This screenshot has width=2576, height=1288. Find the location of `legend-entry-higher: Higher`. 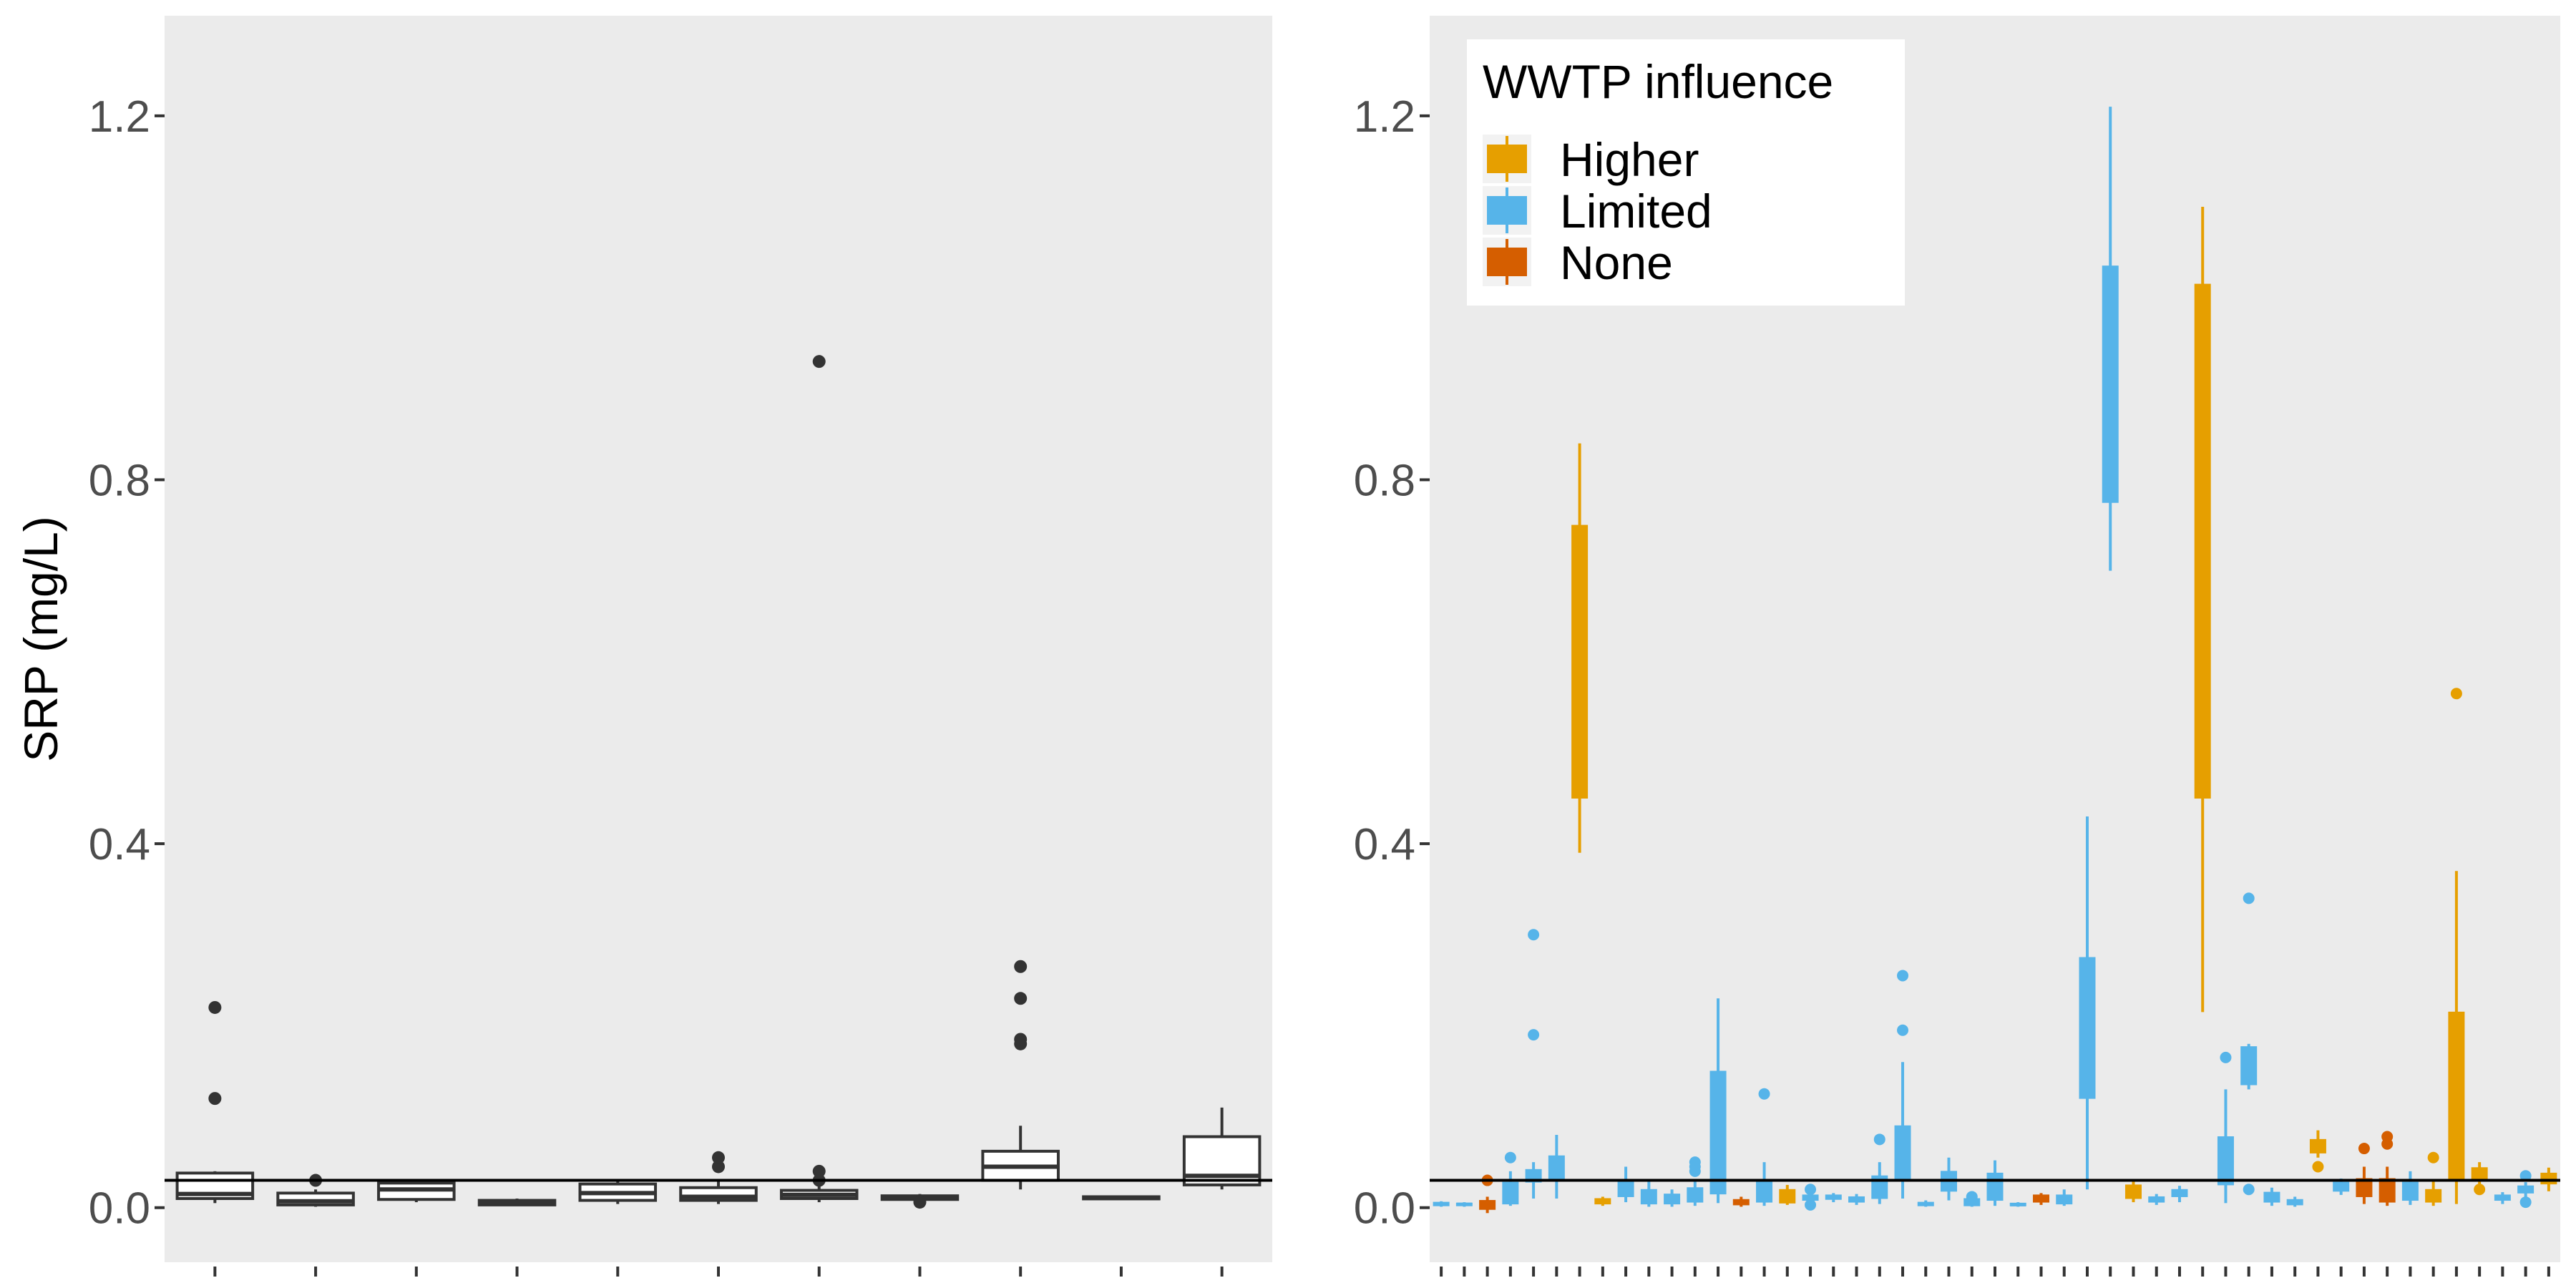

legend-entry-higher: Higher is located at coordinates (1591, 159).